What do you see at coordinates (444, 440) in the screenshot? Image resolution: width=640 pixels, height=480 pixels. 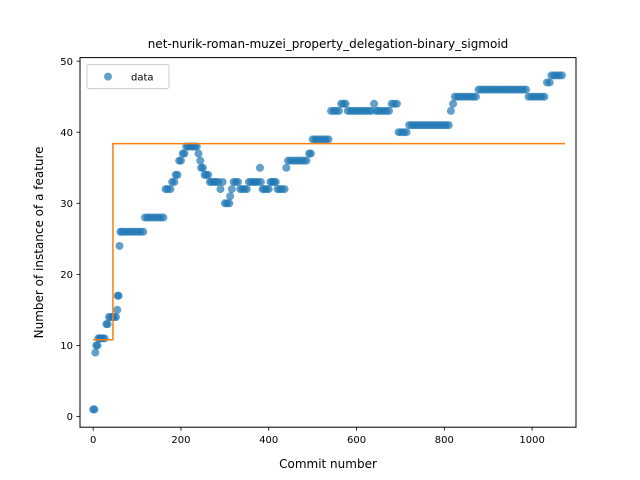 I see `x-tick-label: 800` at bounding box center [444, 440].